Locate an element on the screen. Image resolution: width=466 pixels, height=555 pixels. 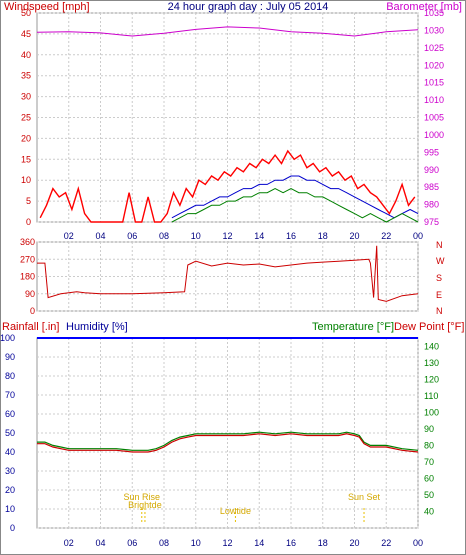
windspeed-tick-label: 20 is located at coordinates (26, 138).